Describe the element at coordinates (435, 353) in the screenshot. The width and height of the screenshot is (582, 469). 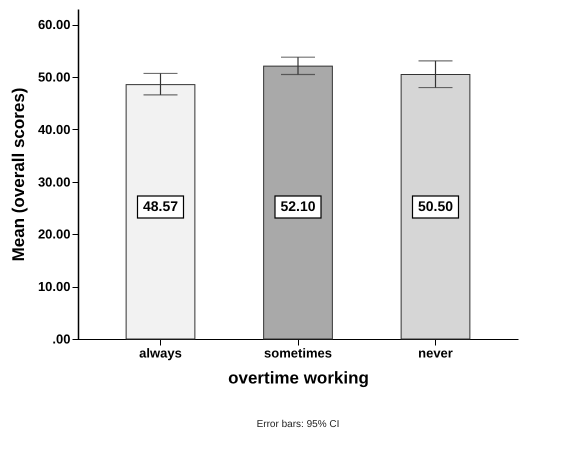
I see `x-tick-label: never` at that location.